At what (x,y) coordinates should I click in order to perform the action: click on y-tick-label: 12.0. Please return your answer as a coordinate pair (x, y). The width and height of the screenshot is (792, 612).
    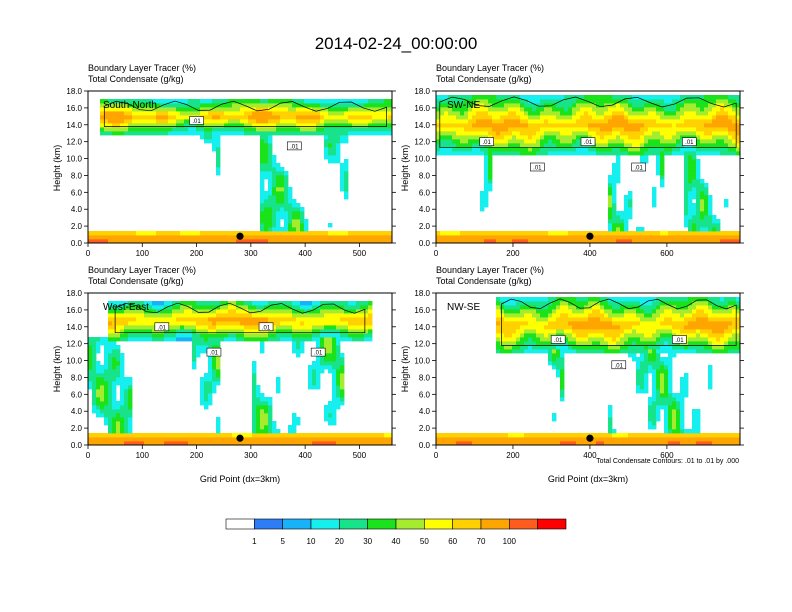
    Looking at the image, I should click on (74, 344).